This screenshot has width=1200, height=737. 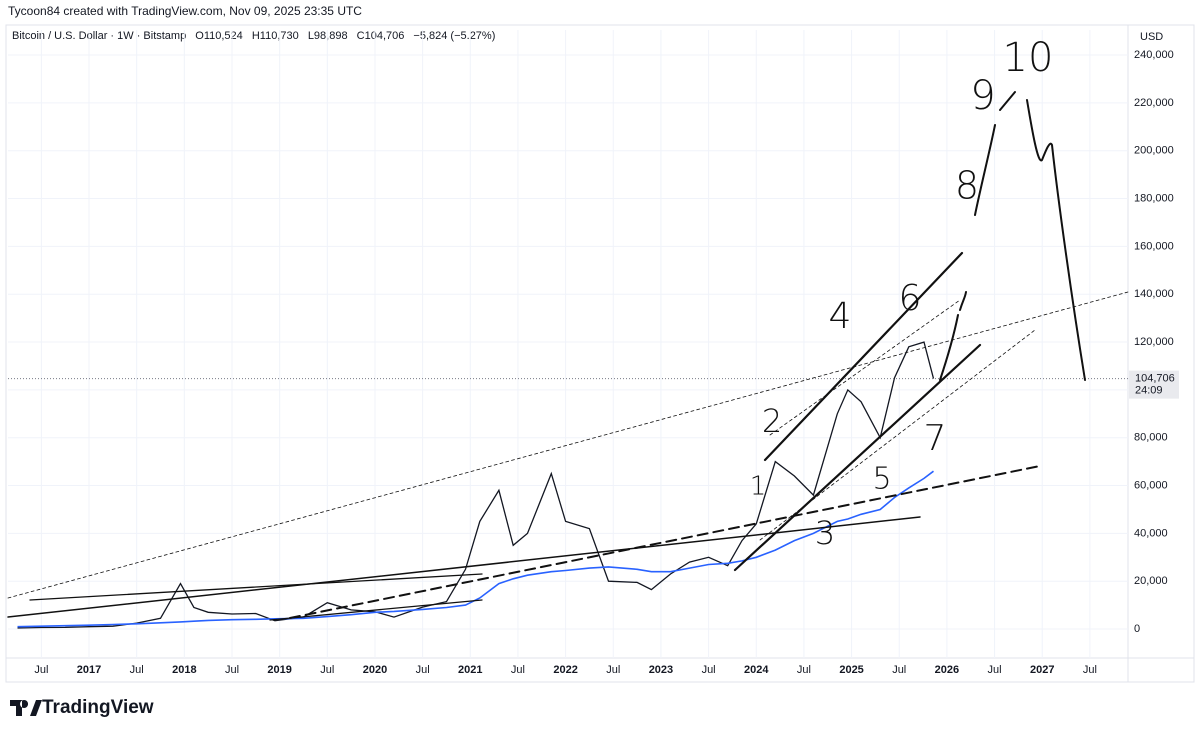 What do you see at coordinates (1154, 294) in the screenshot?
I see `y-tick-label: 140,000` at bounding box center [1154, 294].